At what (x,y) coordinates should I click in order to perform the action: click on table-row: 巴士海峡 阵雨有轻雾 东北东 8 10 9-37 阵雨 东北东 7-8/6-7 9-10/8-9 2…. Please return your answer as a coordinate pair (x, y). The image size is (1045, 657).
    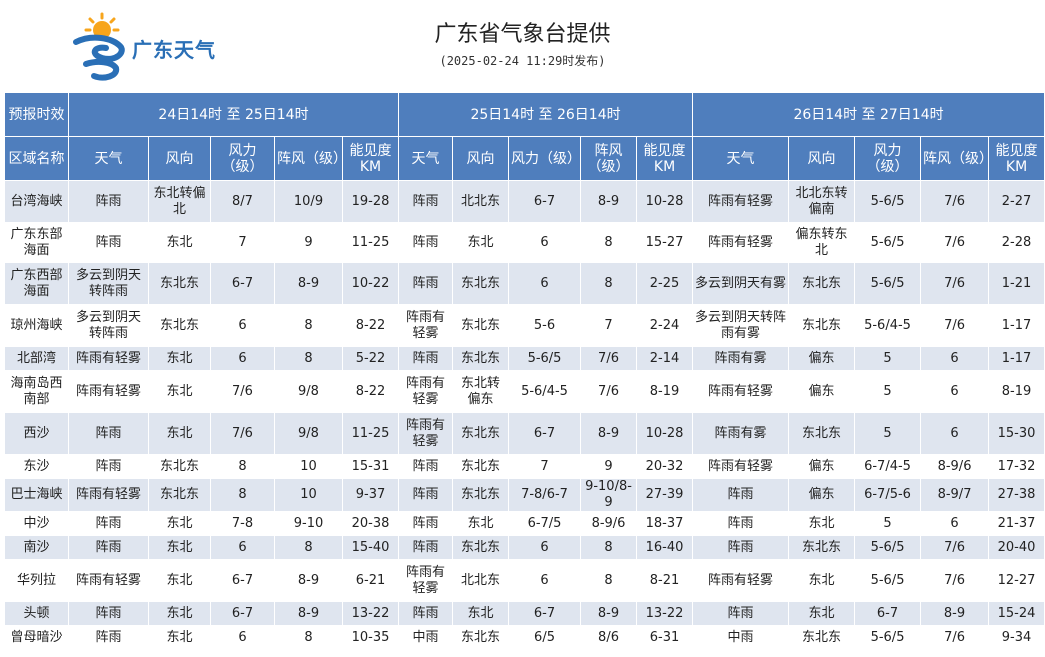
    Looking at the image, I should click on (524, 495).